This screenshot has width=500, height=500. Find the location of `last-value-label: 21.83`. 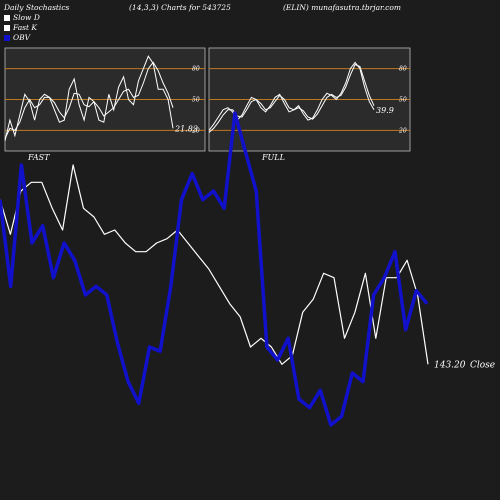

last-value-label: 21.83 is located at coordinates (186, 128).